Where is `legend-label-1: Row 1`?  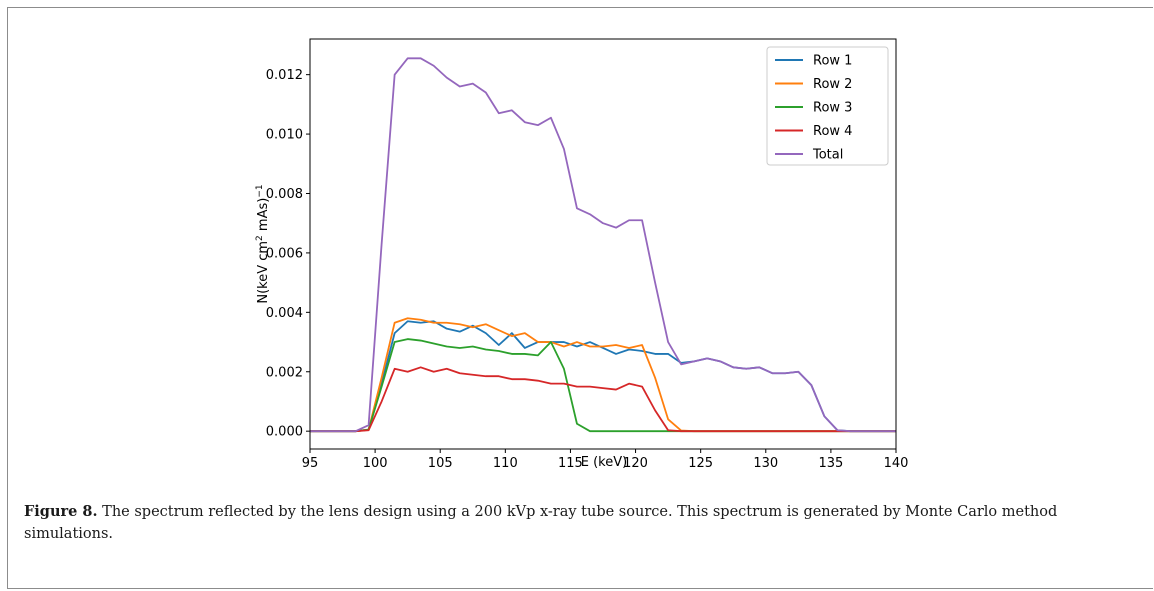
legend-label-1: Row 1 is located at coordinates (832, 61).